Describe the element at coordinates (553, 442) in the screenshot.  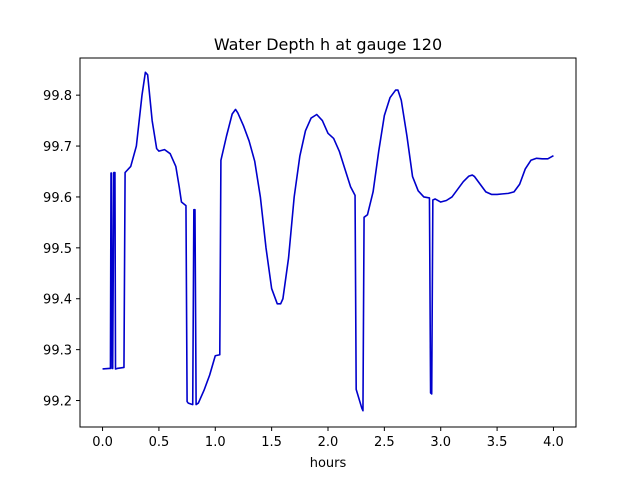
I see `x-tick-label: 4.0` at that location.